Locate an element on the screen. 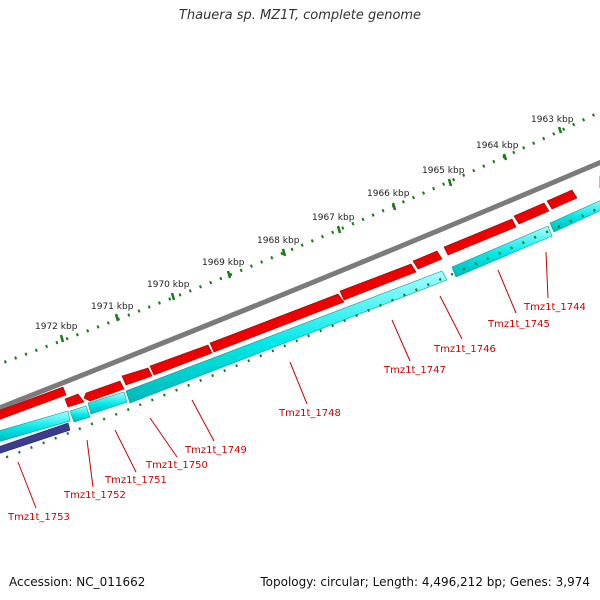  genome-title: Thauera sp. MZ1T, complete genome is located at coordinates (300, 15).